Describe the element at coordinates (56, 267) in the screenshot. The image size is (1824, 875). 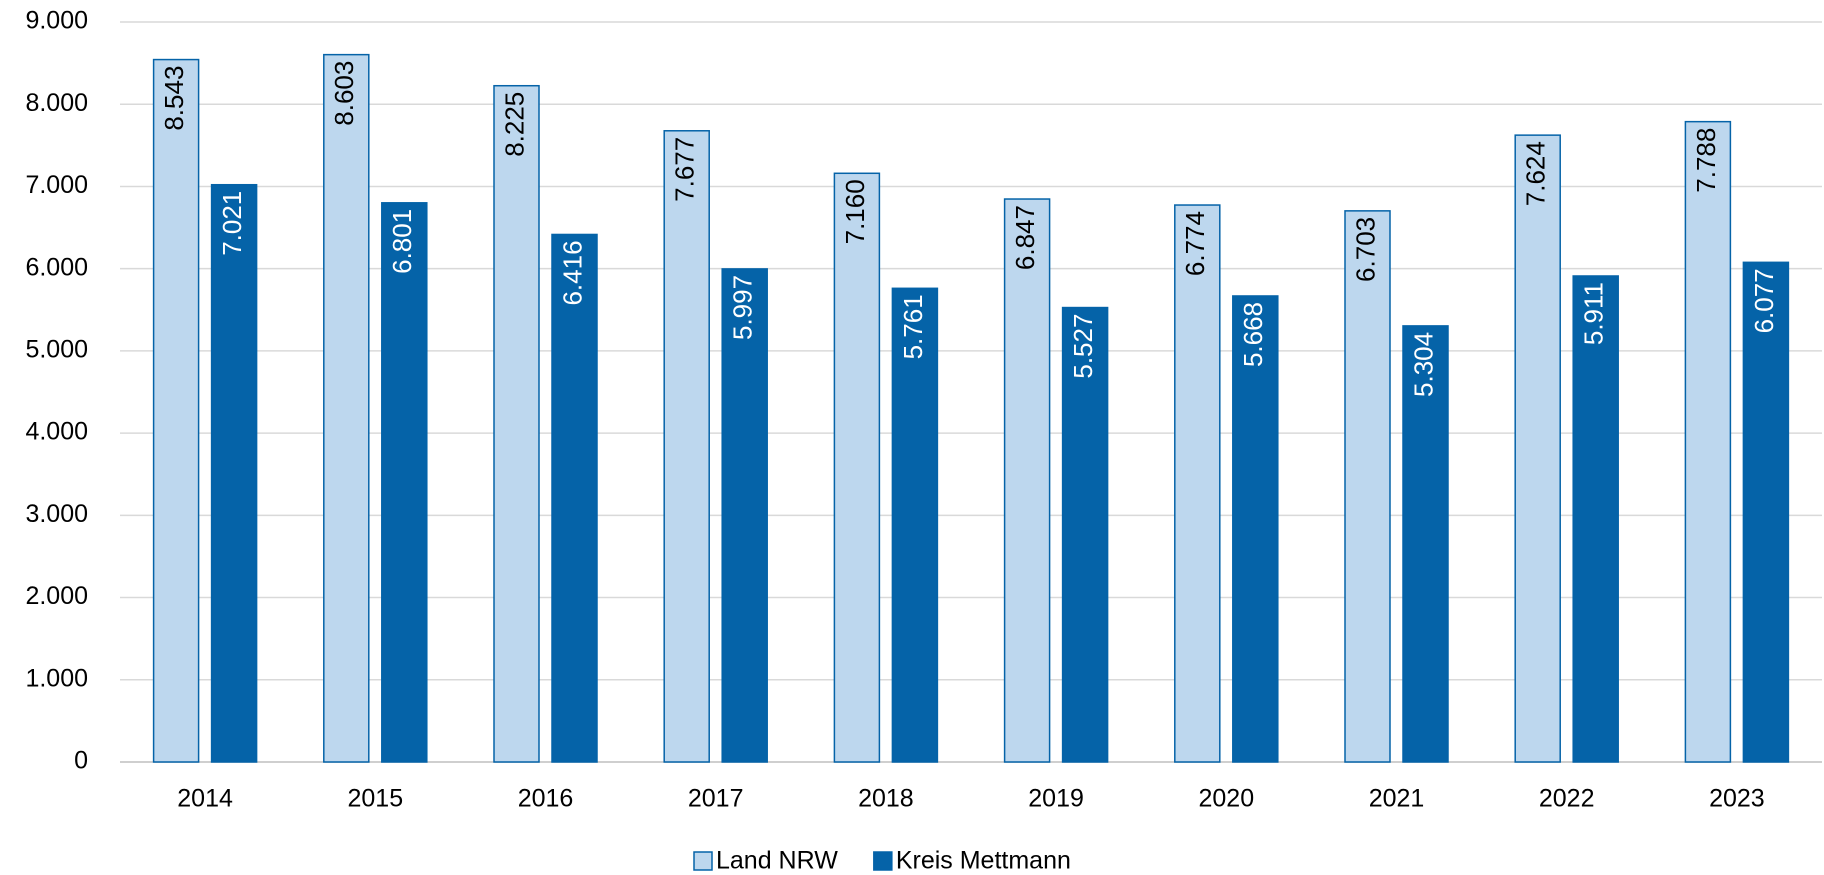
I see `y-tick-label: 6.000` at that location.